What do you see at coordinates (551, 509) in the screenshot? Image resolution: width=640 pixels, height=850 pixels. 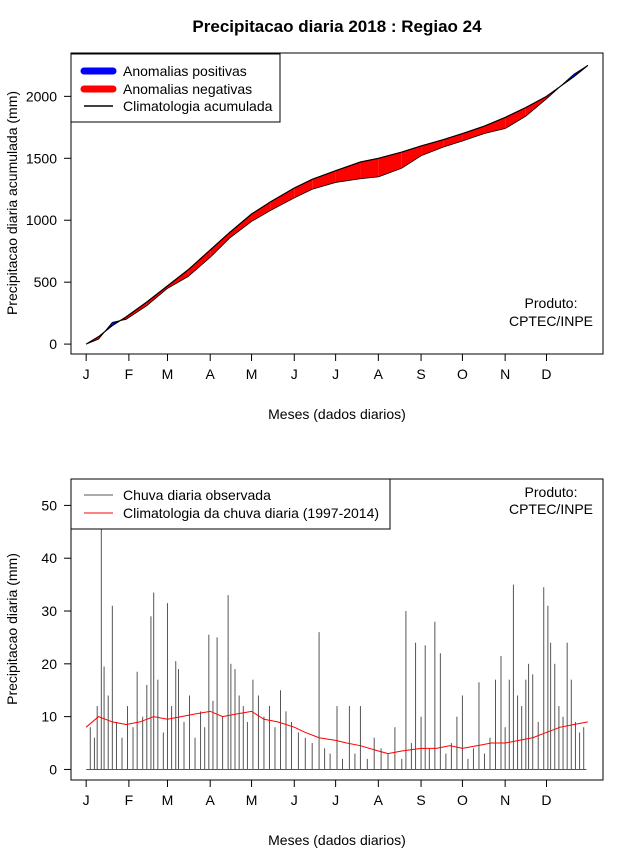 I see `annotation-line-2-daily: CPTEC/INPE` at bounding box center [551, 509].